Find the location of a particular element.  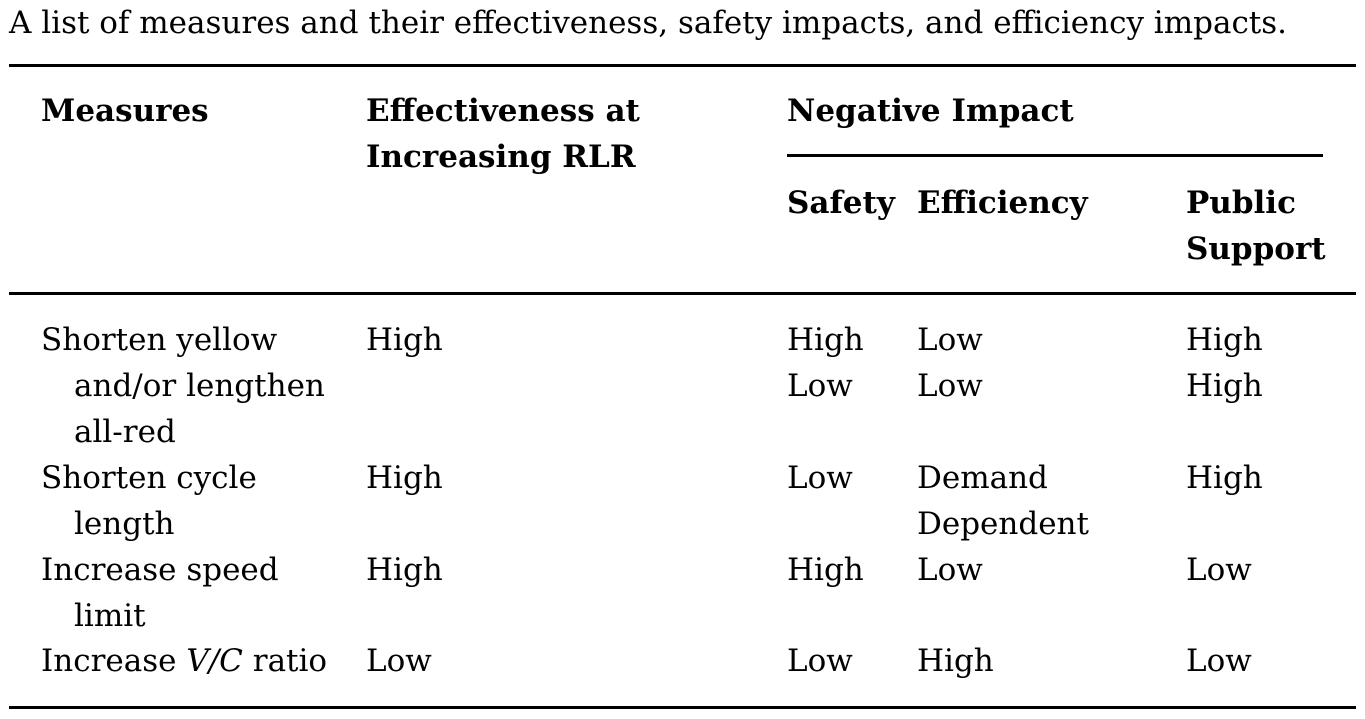

table-row-4-measure: Increase V/C ratio is located at coordinates (184, 661).